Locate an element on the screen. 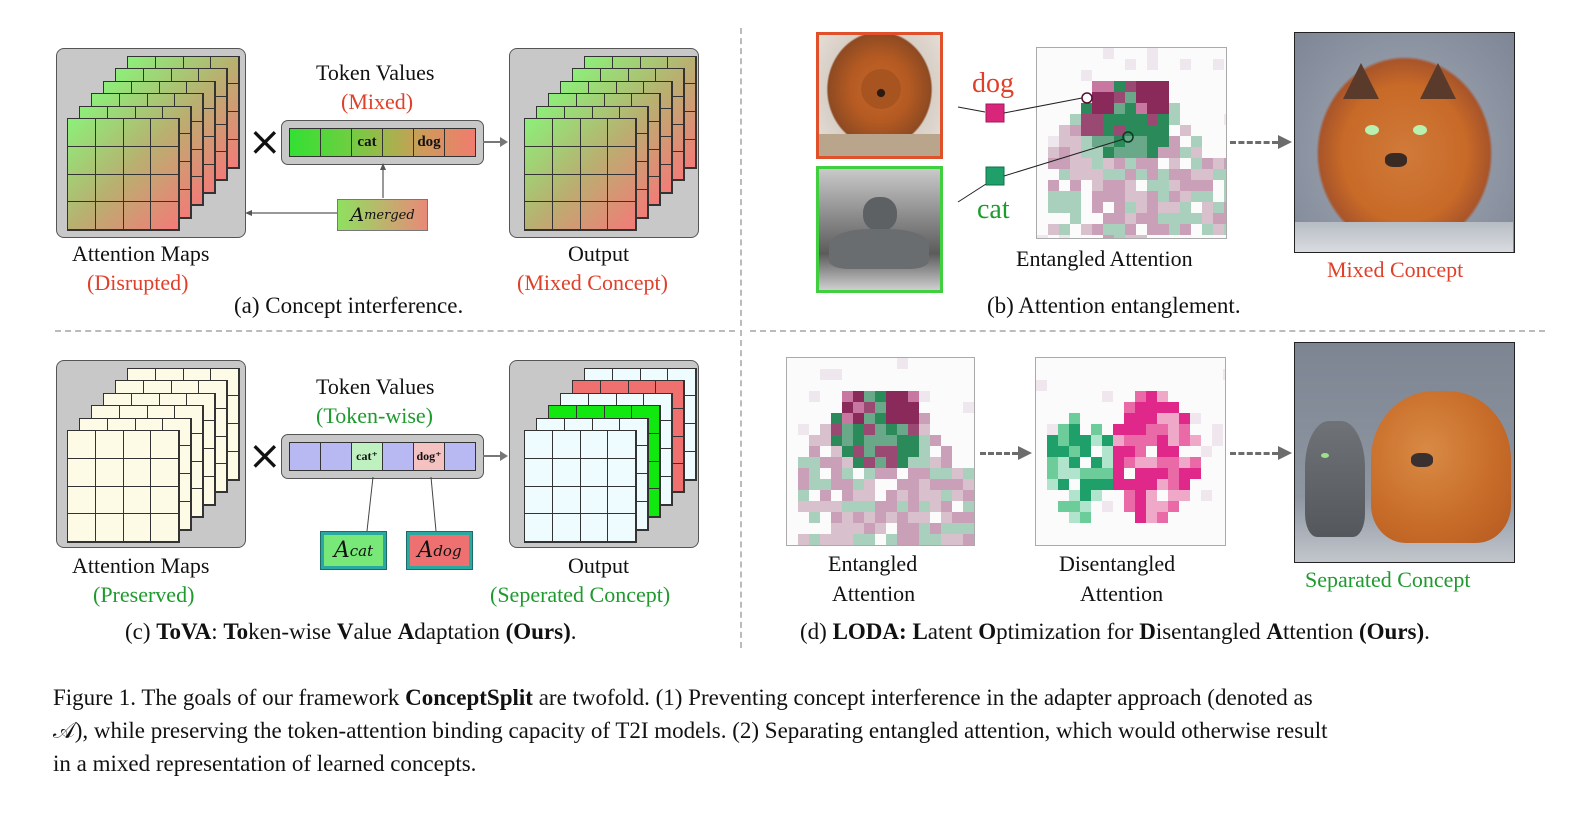 Image resolution: width=1594 pixels, height=817 pixels. multiply-icon-c: × is located at coordinates (265, 456).